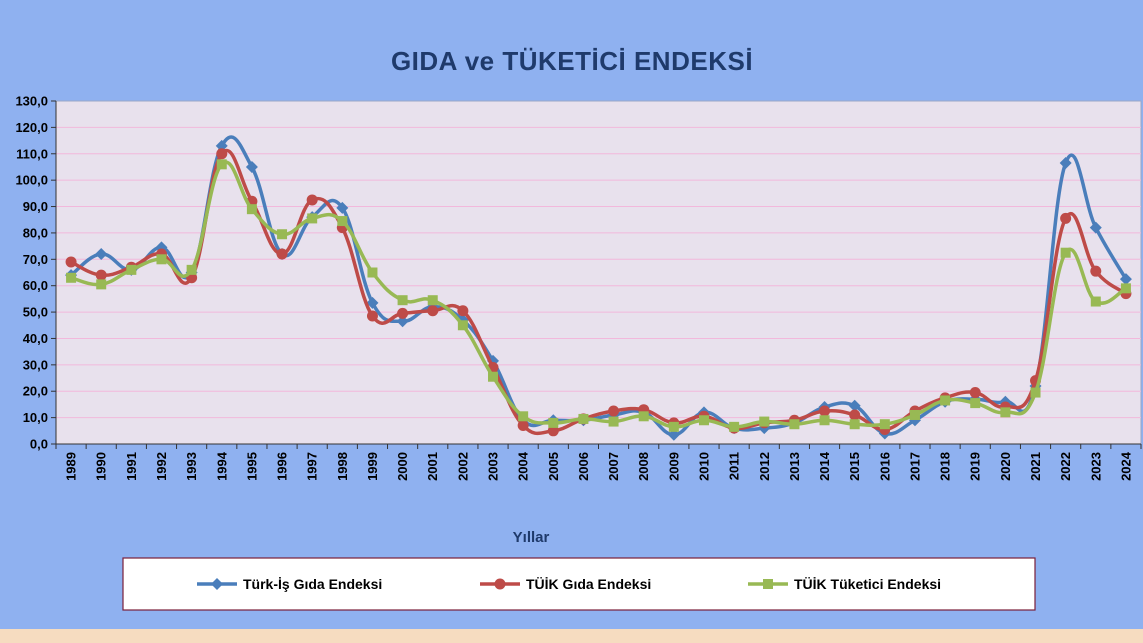 Image resolution: width=1143 pixels, height=643 pixels. What do you see at coordinates (282, 466) in the screenshot?
I see `x-tick-label: 1996` at bounding box center [282, 466].